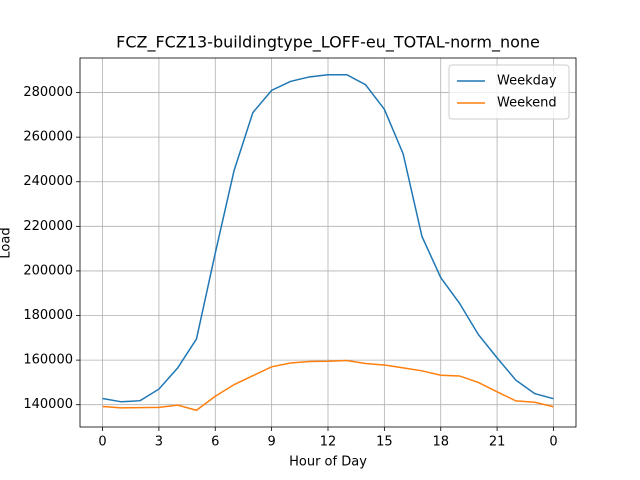 This screenshot has height=480, width=640. Describe the element at coordinates (497, 442) in the screenshot. I see `x-tick-label: 21` at that location.